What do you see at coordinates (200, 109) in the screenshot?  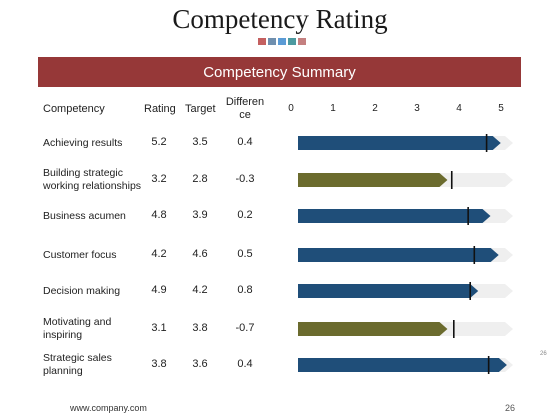 I see `header-target: Target` at bounding box center [200, 109].